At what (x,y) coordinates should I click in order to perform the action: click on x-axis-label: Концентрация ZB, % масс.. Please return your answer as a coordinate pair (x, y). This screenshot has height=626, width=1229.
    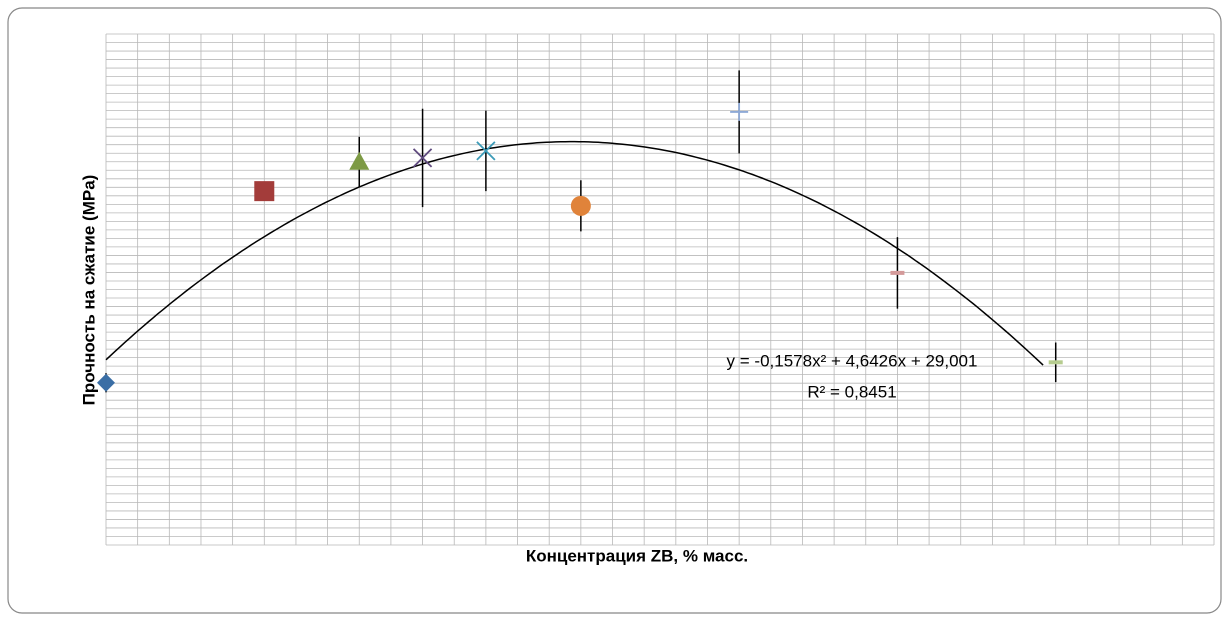
    Looking at the image, I should click on (637, 555).